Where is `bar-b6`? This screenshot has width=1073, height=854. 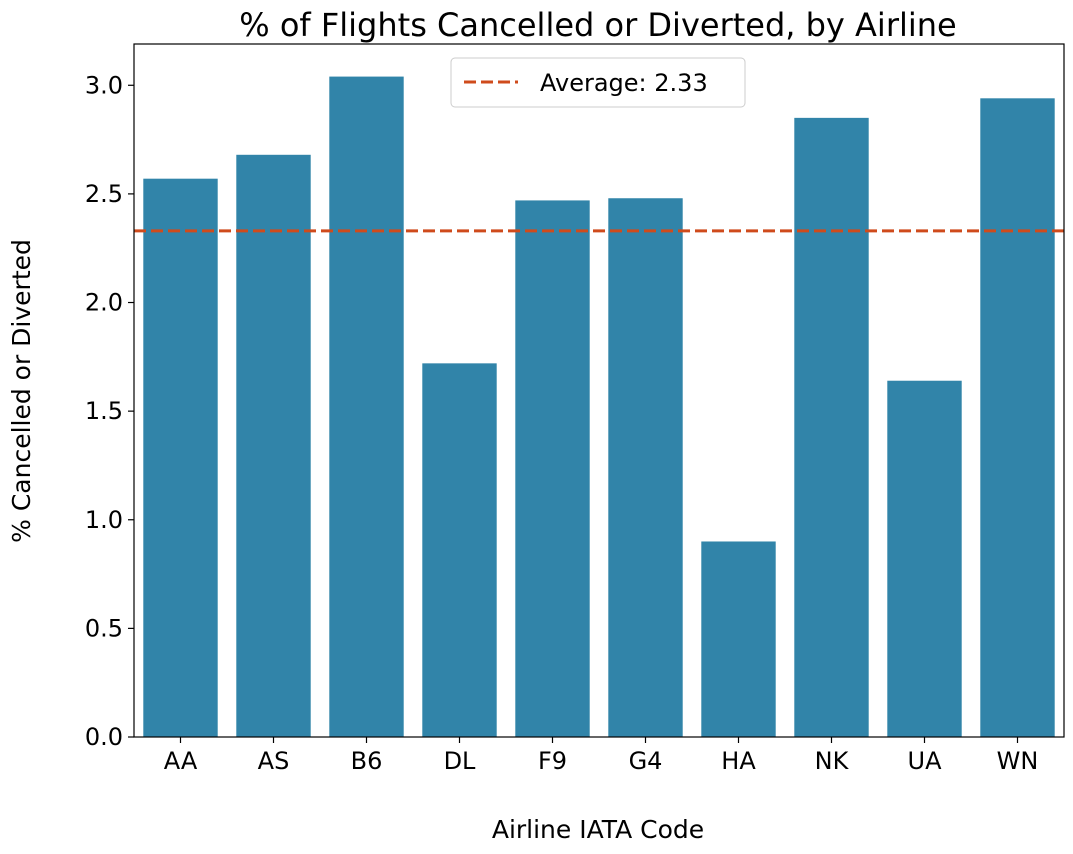 bar-b6 is located at coordinates (366, 407).